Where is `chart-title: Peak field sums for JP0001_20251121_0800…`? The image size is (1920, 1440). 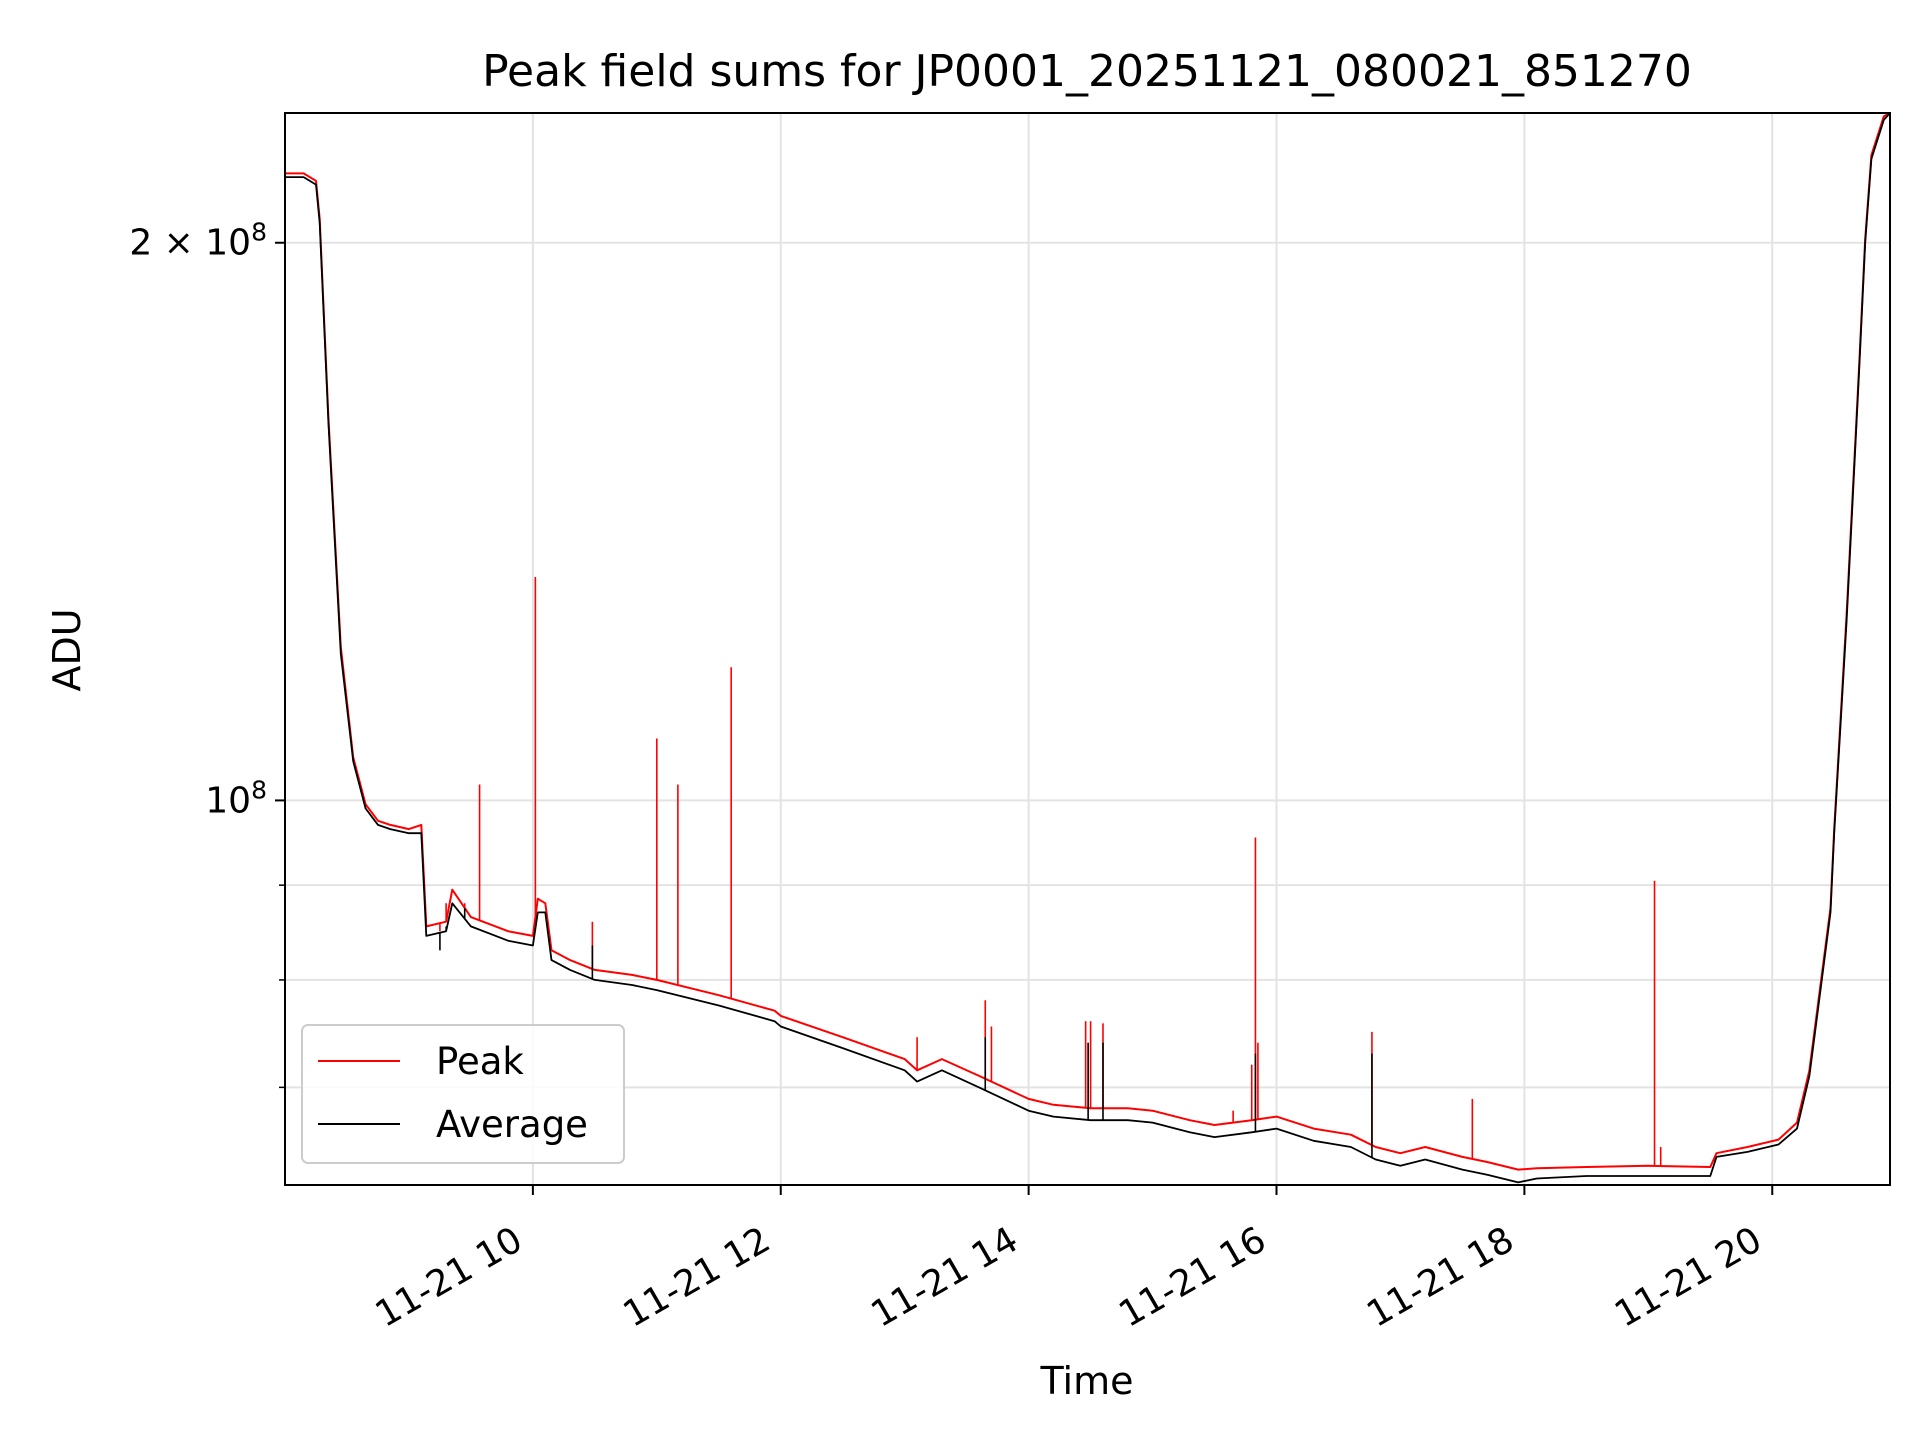
chart-title: Peak field sums for JP0001_20251121_0800… is located at coordinates (1087, 71).